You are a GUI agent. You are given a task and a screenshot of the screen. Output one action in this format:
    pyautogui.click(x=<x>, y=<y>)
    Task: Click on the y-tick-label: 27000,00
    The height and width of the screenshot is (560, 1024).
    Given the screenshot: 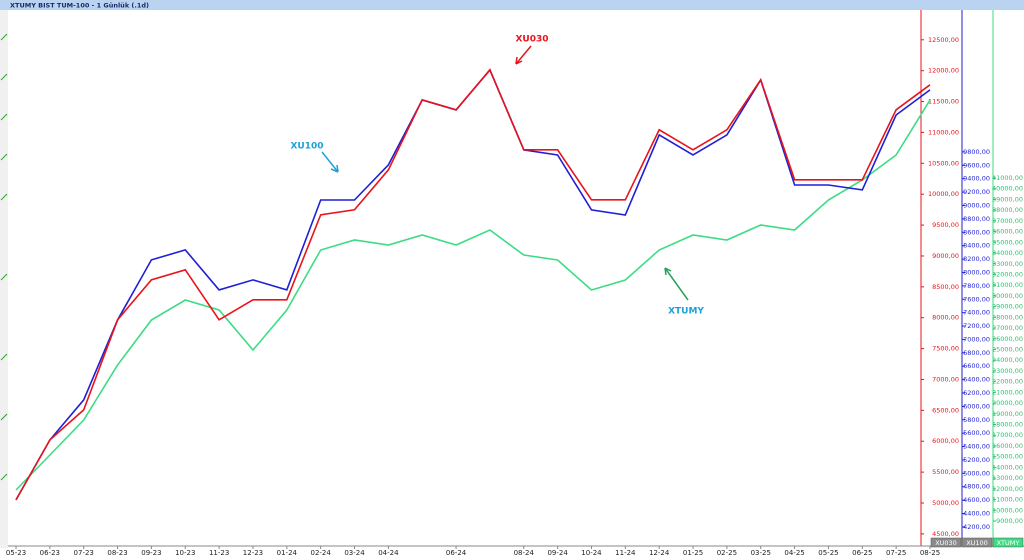 What is the action you would take?
    pyautogui.click(x=1007, y=328)
    